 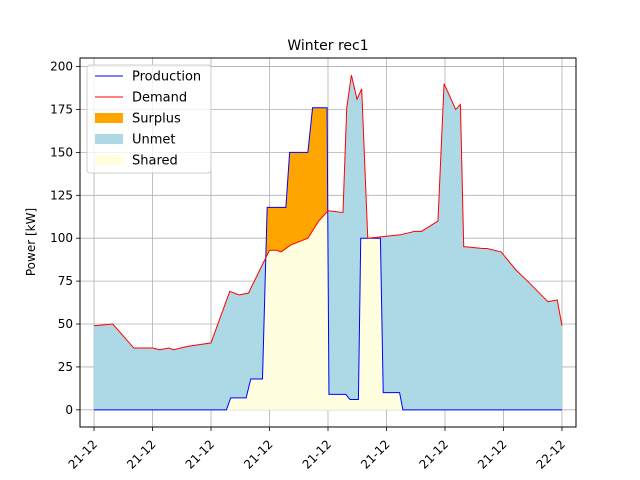 What do you see at coordinates (154, 140) in the screenshot?
I see `legend-unmet-label: Unmet` at bounding box center [154, 140].